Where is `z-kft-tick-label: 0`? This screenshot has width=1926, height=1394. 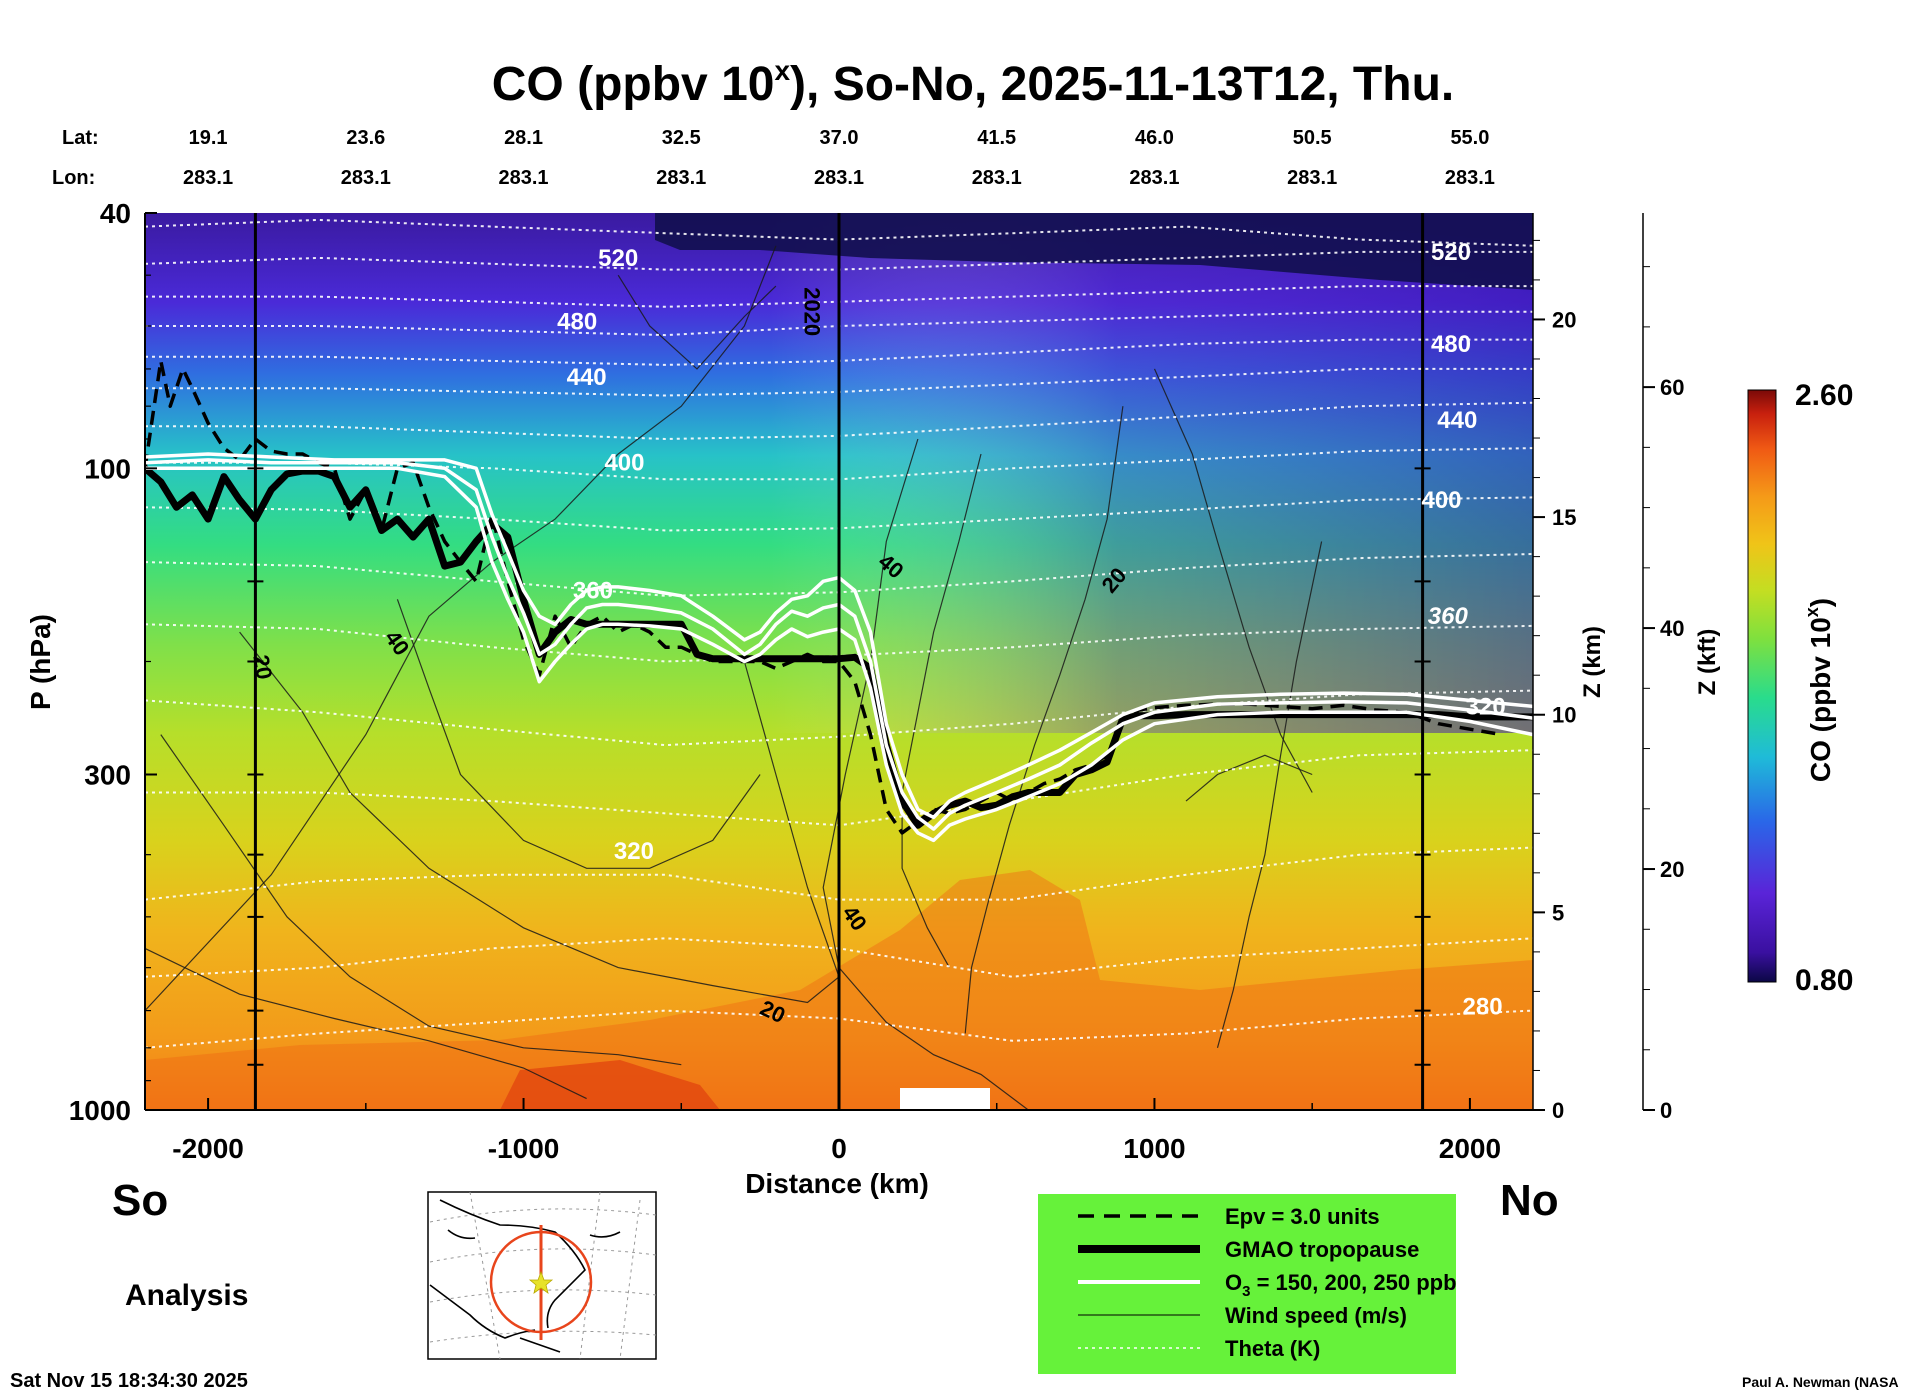
z-kft-tick-label: 0 is located at coordinates (1666, 1110).